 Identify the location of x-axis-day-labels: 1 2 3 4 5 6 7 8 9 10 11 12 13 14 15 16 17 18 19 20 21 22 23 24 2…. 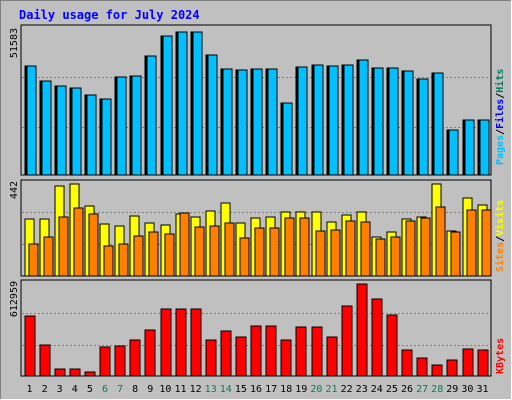
(257, 389).